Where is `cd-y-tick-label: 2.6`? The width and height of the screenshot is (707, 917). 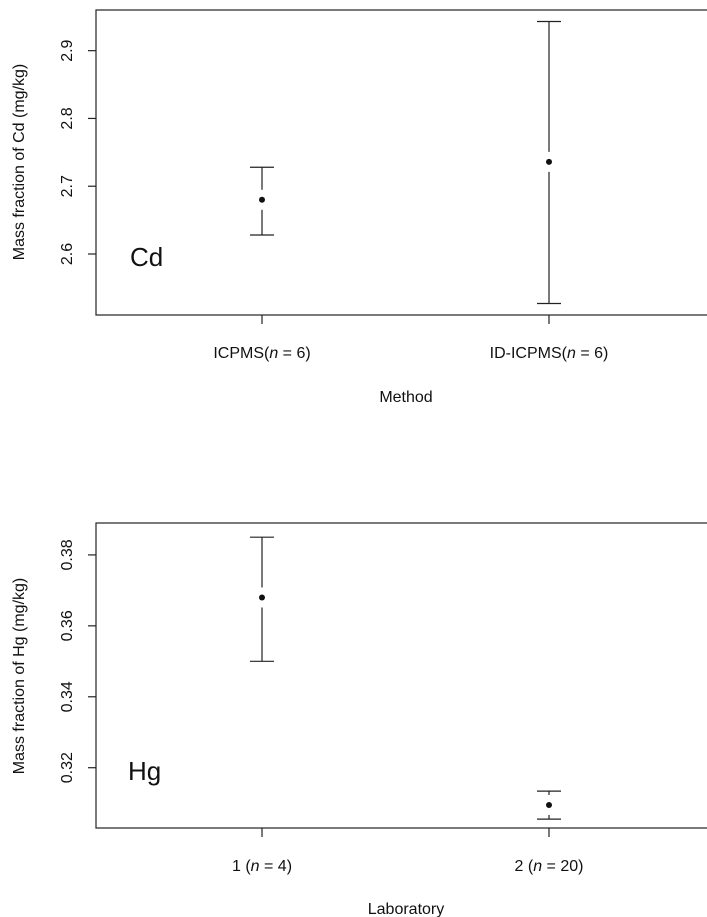 cd-y-tick-label: 2.6 is located at coordinates (67, 254).